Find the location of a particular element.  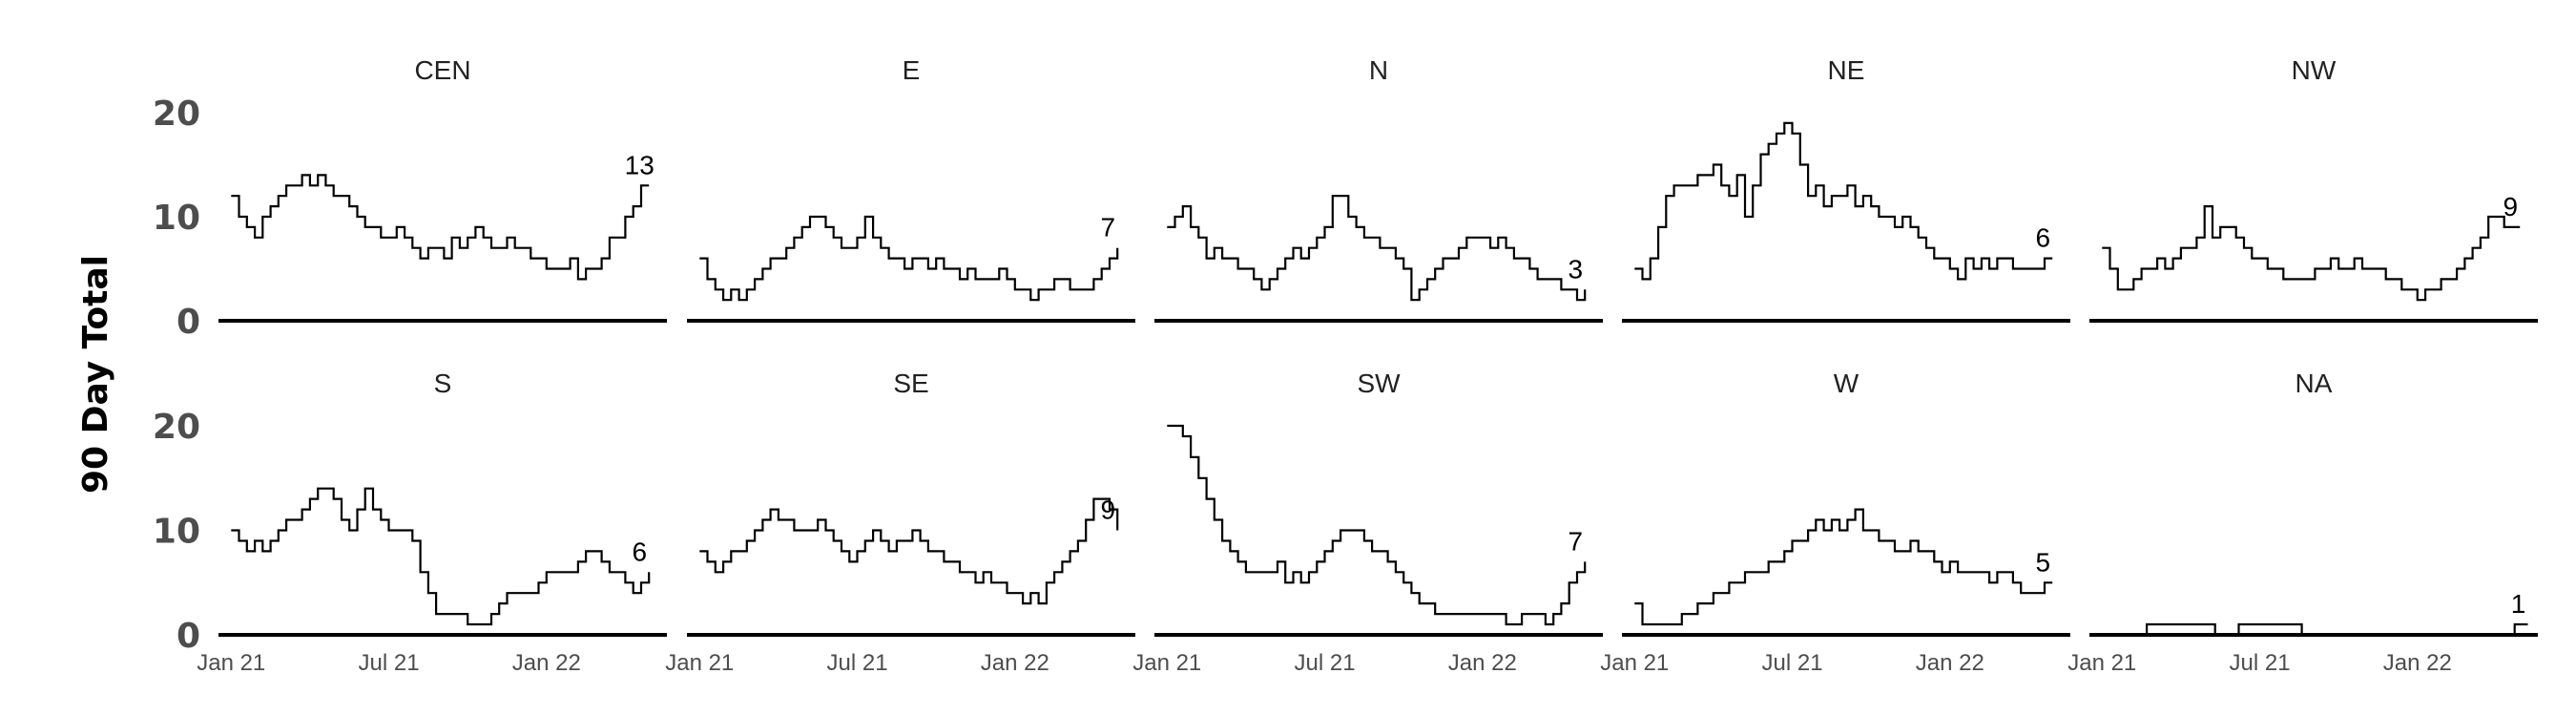

panel-se: SE 9 Jan 21 Jul 21 Jan 22 is located at coordinates (900, 522).